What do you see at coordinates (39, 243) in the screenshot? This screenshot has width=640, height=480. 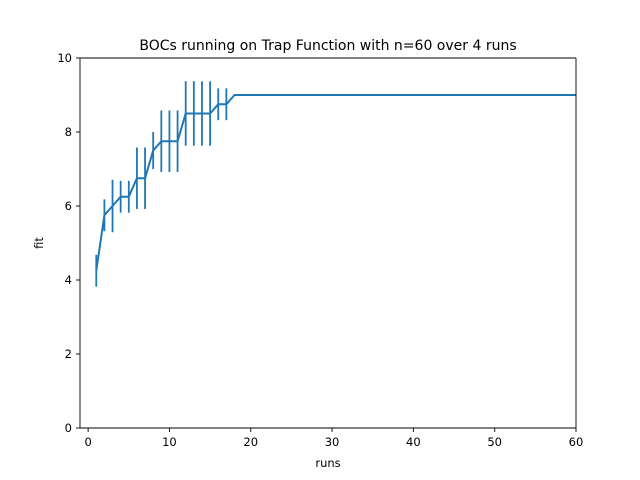 I see `y-axis-label: fit` at bounding box center [39, 243].